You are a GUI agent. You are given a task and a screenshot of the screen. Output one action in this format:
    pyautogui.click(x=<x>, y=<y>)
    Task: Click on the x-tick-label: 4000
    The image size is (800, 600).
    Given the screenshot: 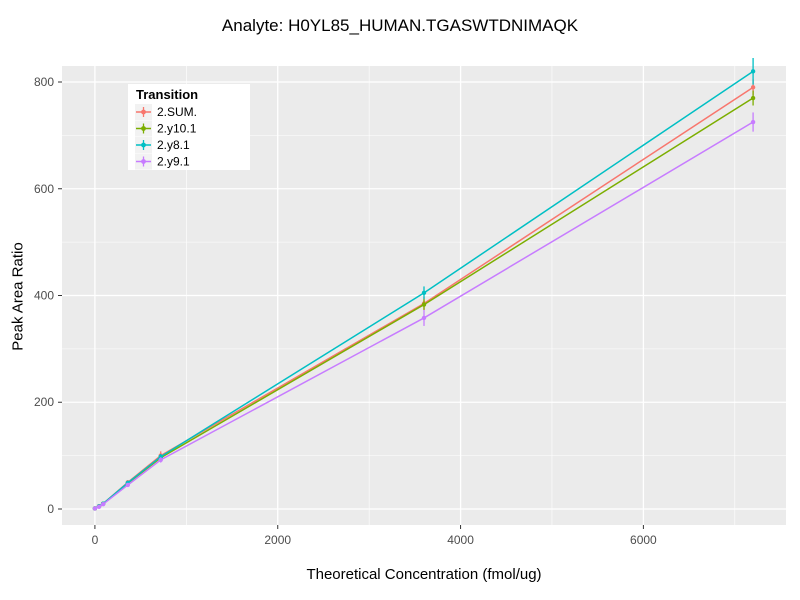 What is the action you would take?
    pyautogui.click(x=460, y=540)
    